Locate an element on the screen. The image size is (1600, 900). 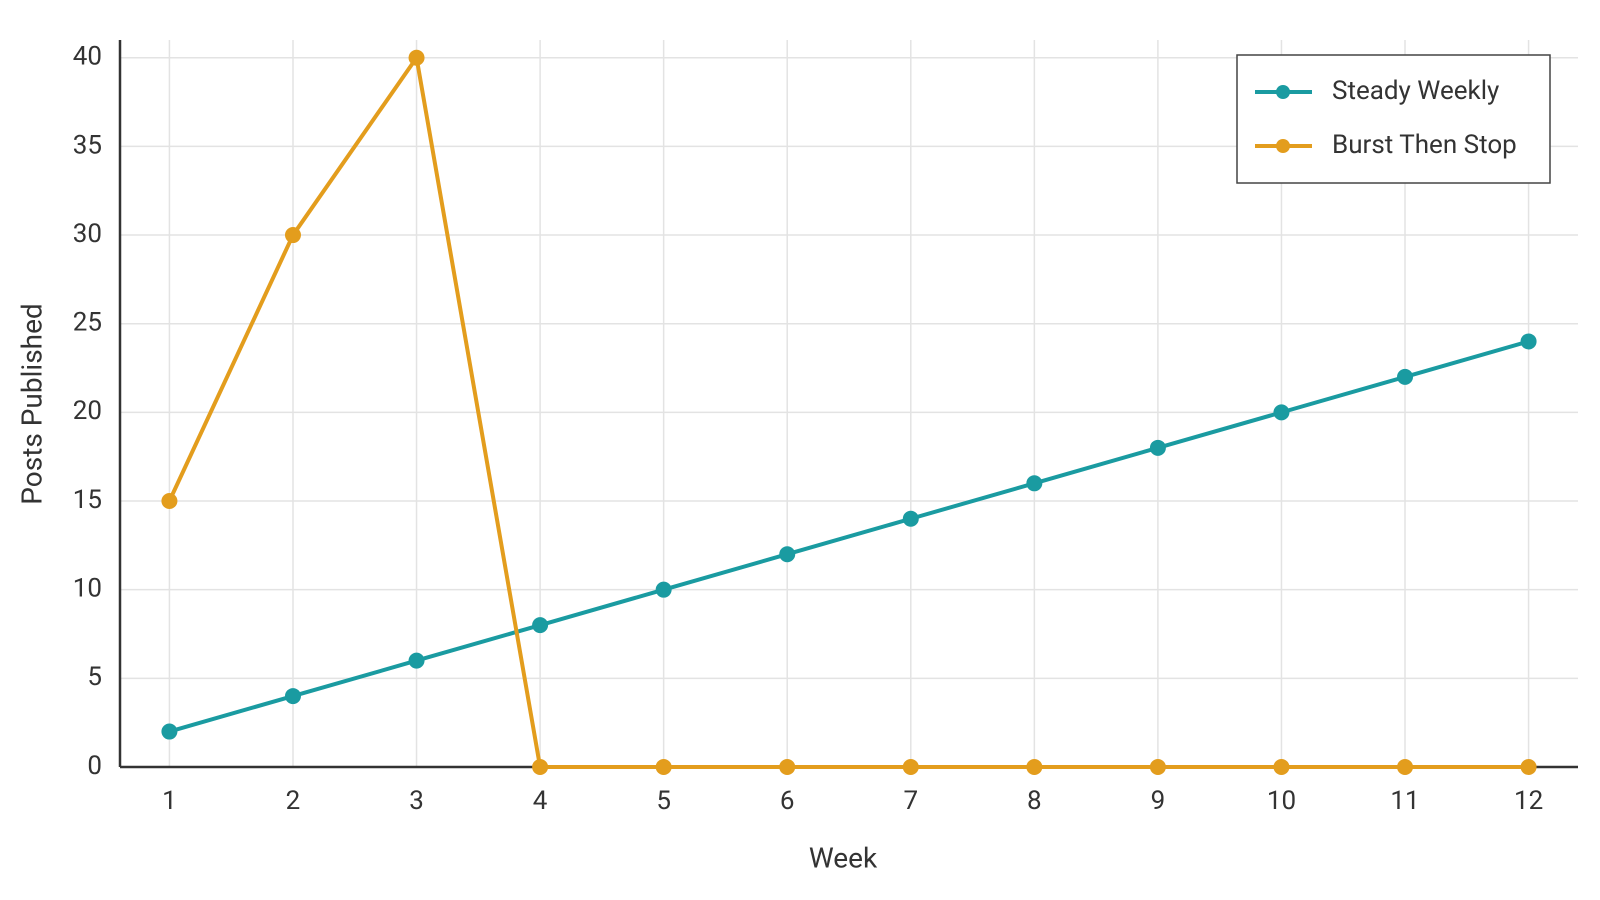
x-tick-label: 11 is located at coordinates (1404, 801).